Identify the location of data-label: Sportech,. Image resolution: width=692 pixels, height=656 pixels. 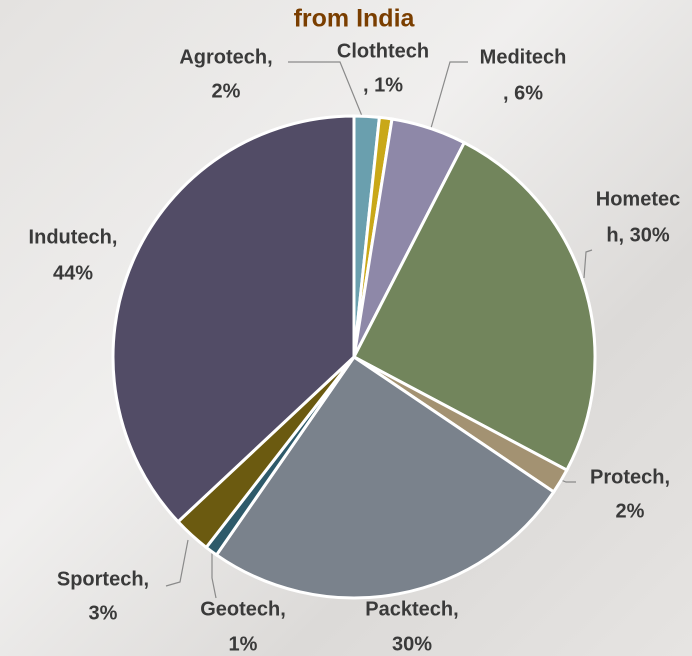
(103, 579).